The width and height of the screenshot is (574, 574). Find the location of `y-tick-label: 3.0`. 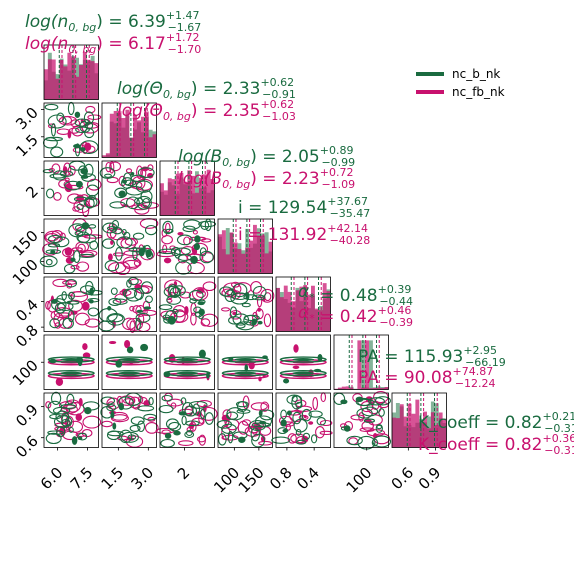

y-tick-label: 3.0 is located at coordinates (27, 119).